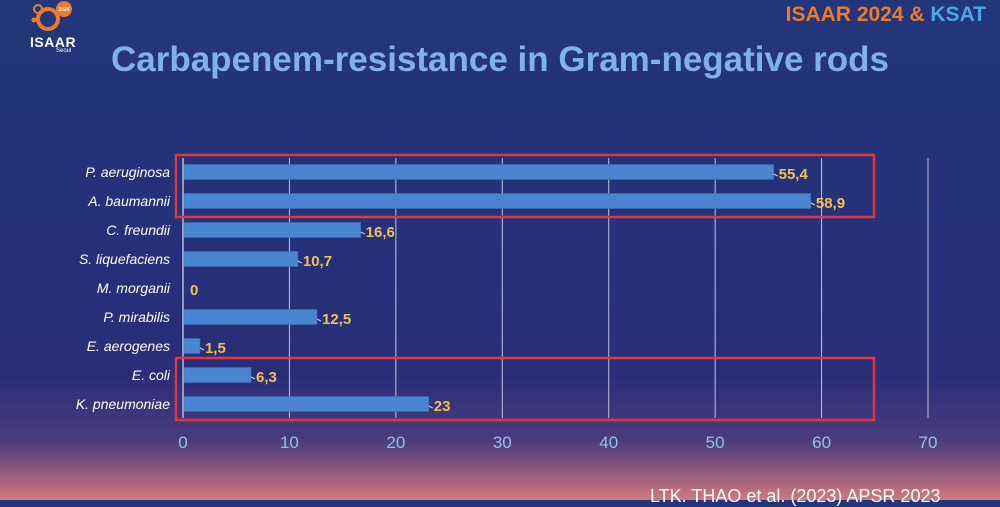 This screenshot has height=507, width=1000. I want to click on category-label: K. pneumoniae, so click(123, 404).